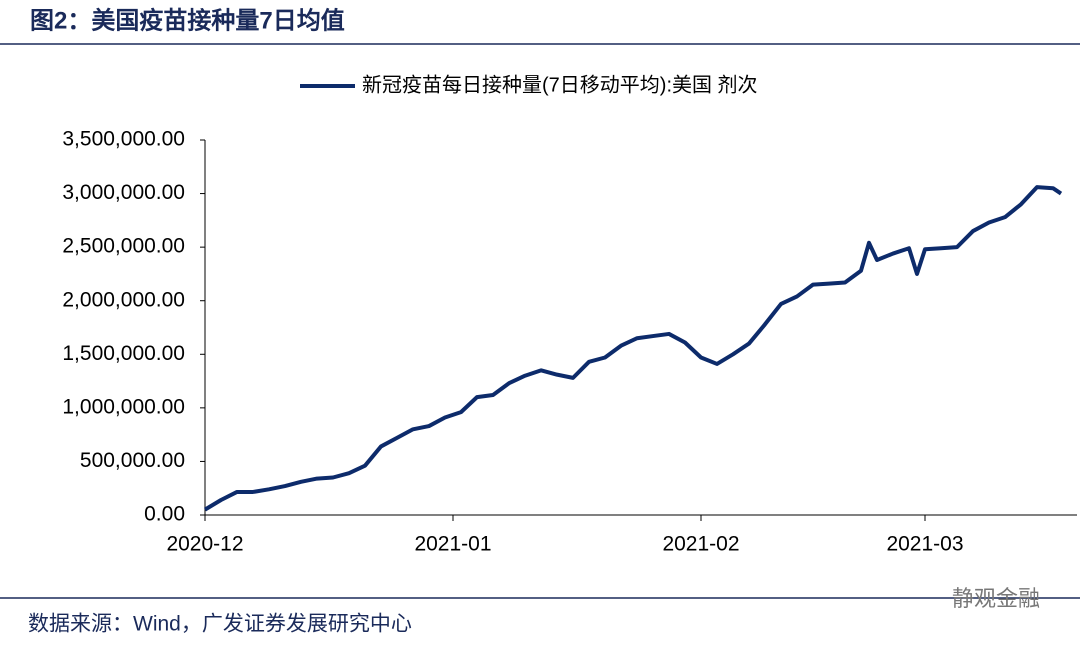  Describe the element at coordinates (560, 84) in the screenshot. I see `legend-label: 新冠疫苗每日接种量(7日移动平均):美国 剂次` at that location.